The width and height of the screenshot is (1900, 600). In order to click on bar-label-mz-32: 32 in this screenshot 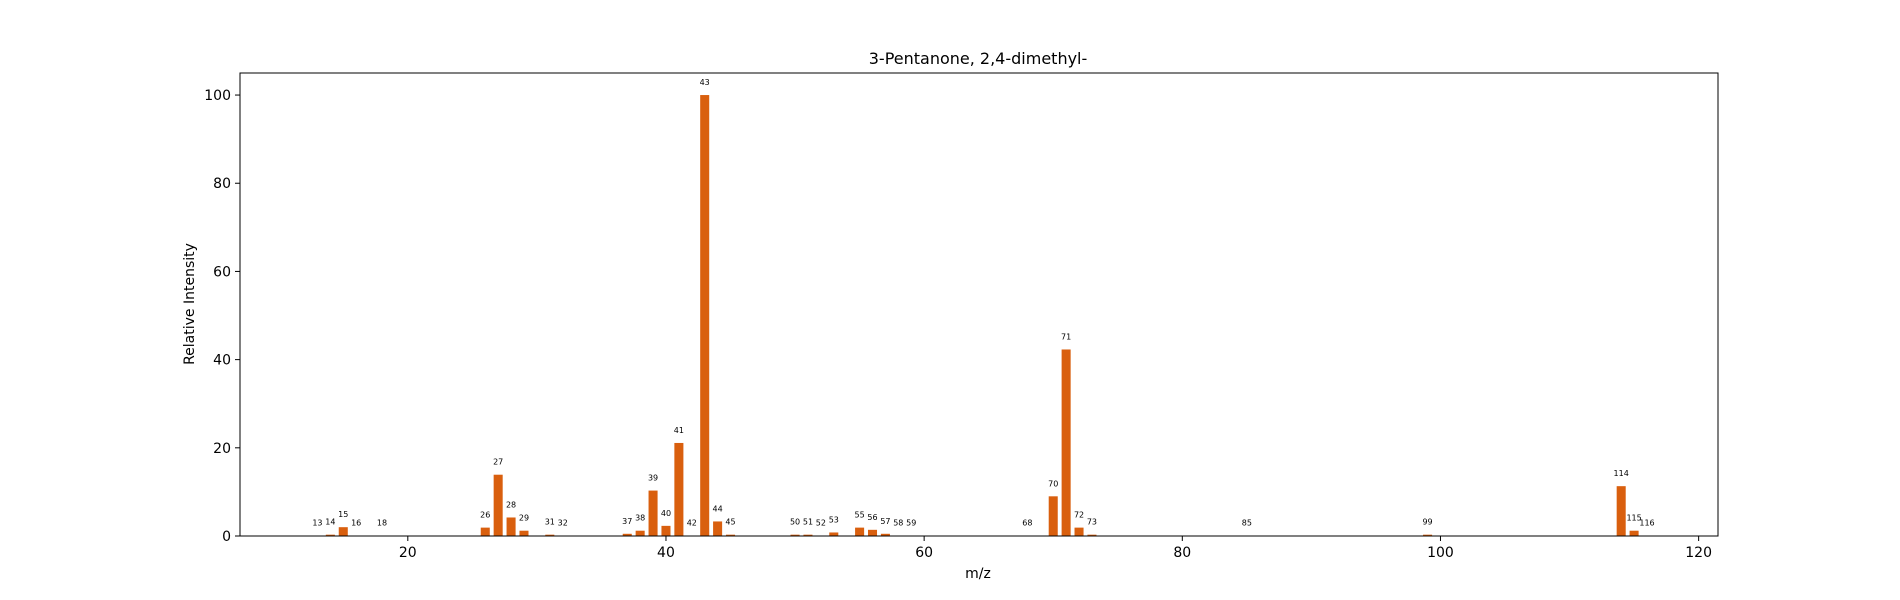, I will do `click(563, 523)`.